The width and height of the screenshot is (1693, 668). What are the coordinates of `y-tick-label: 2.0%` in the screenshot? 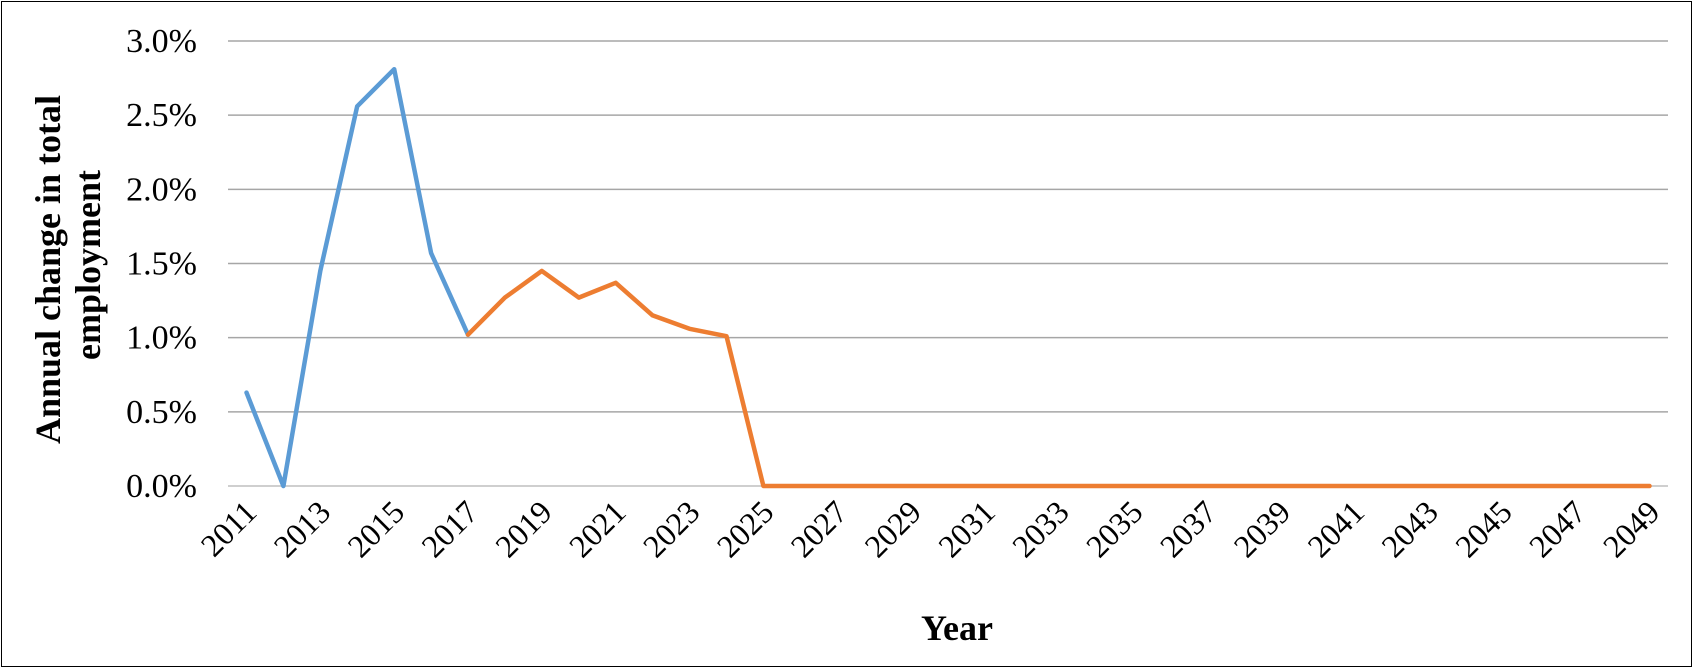 It's located at (161, 189).